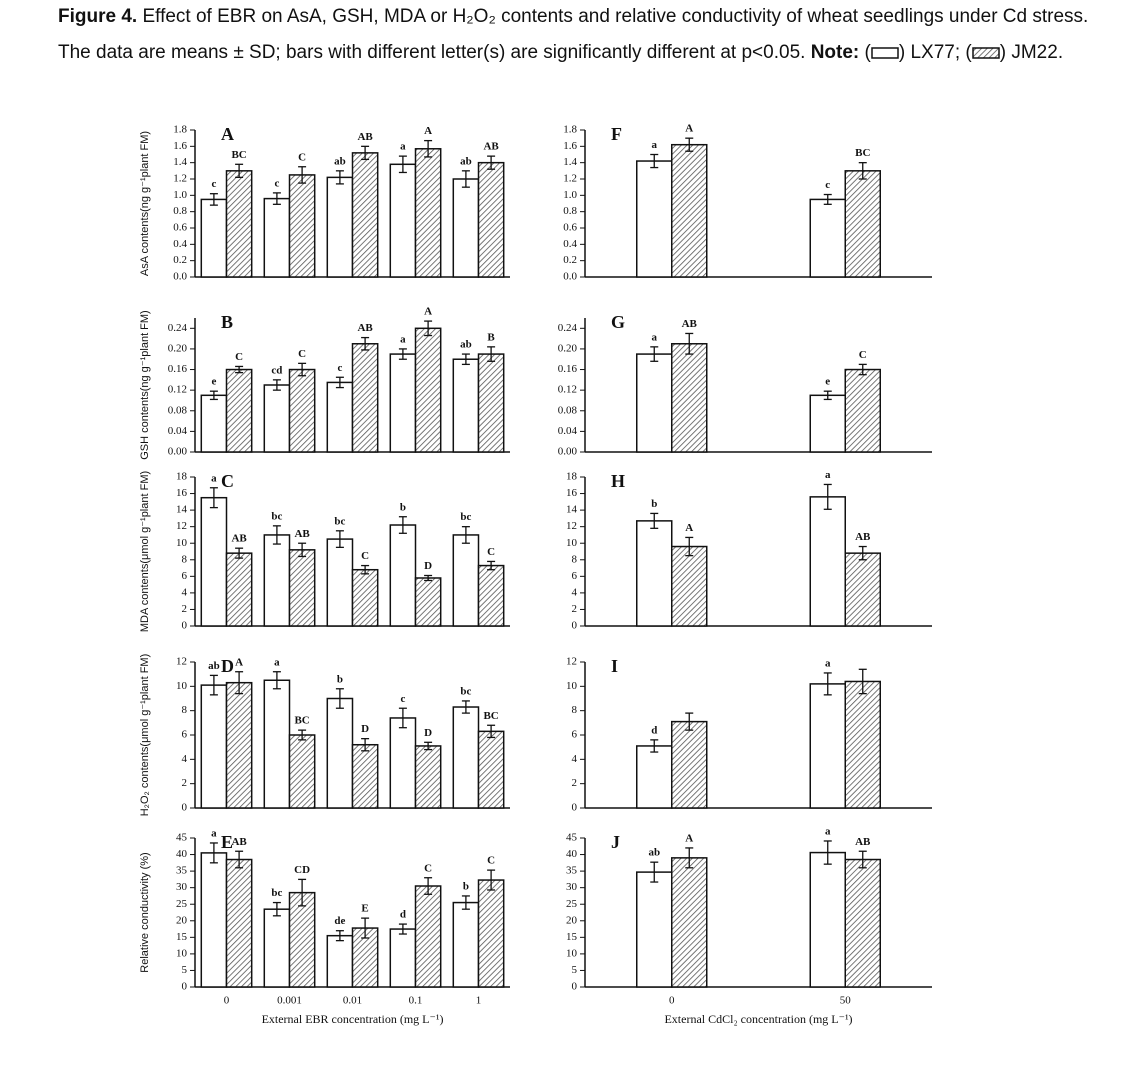 The width and height of the screenshot is (1145, 1090). Describe the element at coordinates (572, 887) in the screenshot. I see `y-tick-label: 30` at that location.